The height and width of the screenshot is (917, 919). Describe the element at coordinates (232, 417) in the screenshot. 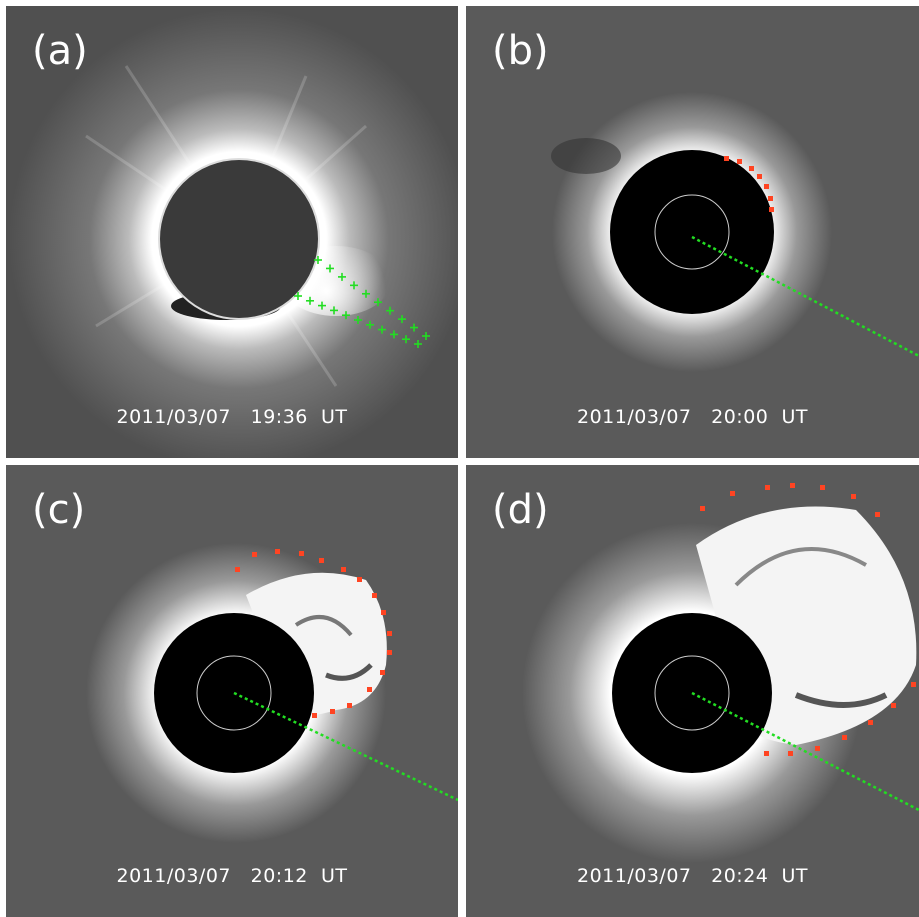

I see `timestamp: 2011/03/07 19:36 UT` at that location.